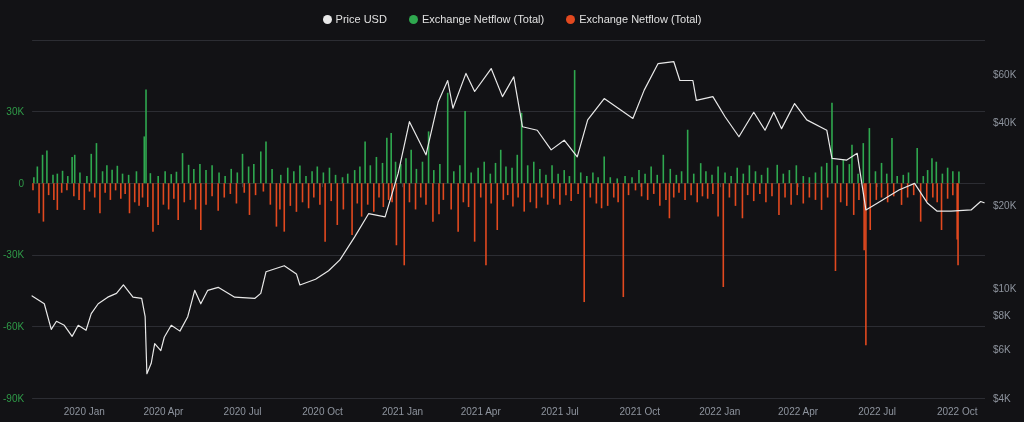 The width and height of the screenshot is (1024, 422). Describe the element at coordinates (361, 19) in the screenshot. I see `legend-label: Price USD` at that location.